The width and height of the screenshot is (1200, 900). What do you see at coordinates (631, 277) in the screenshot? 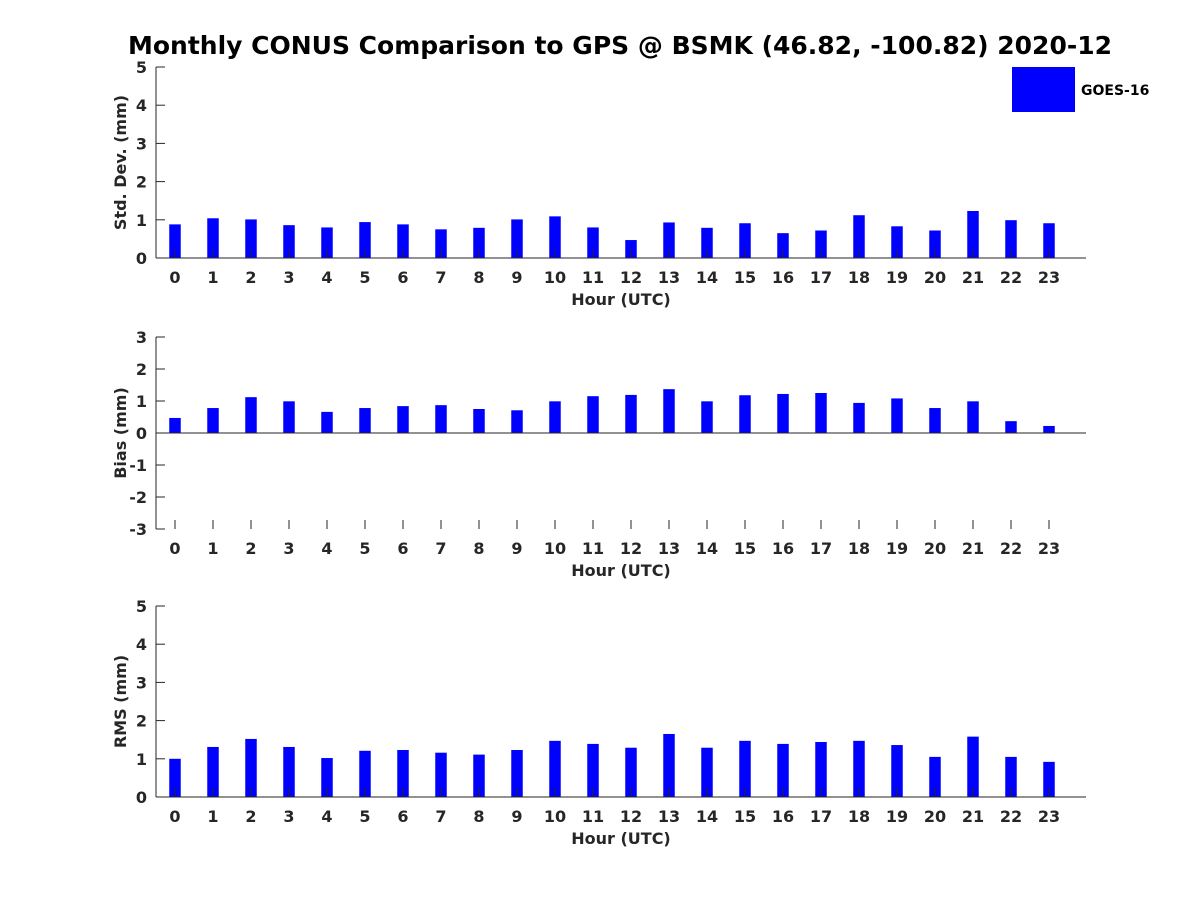
I see `x-tick-label: 12` at bounding box center [631, 277].